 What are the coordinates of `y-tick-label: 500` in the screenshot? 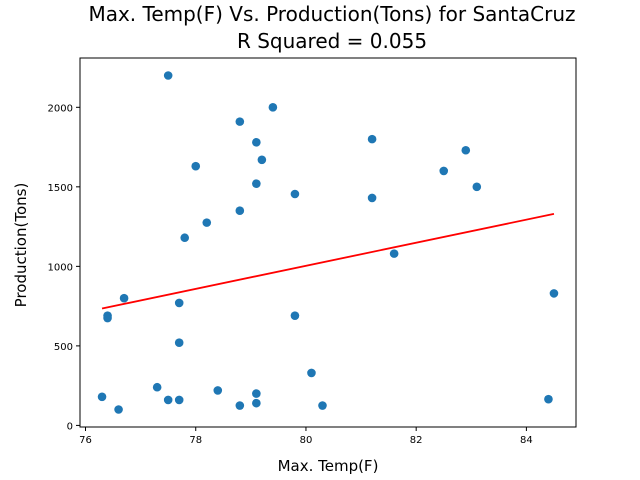 It's located at (63, 347).